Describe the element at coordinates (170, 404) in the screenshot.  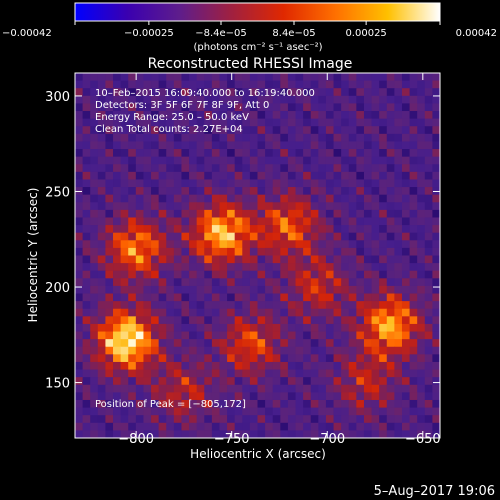
I see `peak-position-label: Position of Peak = [−805,172]` at that location.